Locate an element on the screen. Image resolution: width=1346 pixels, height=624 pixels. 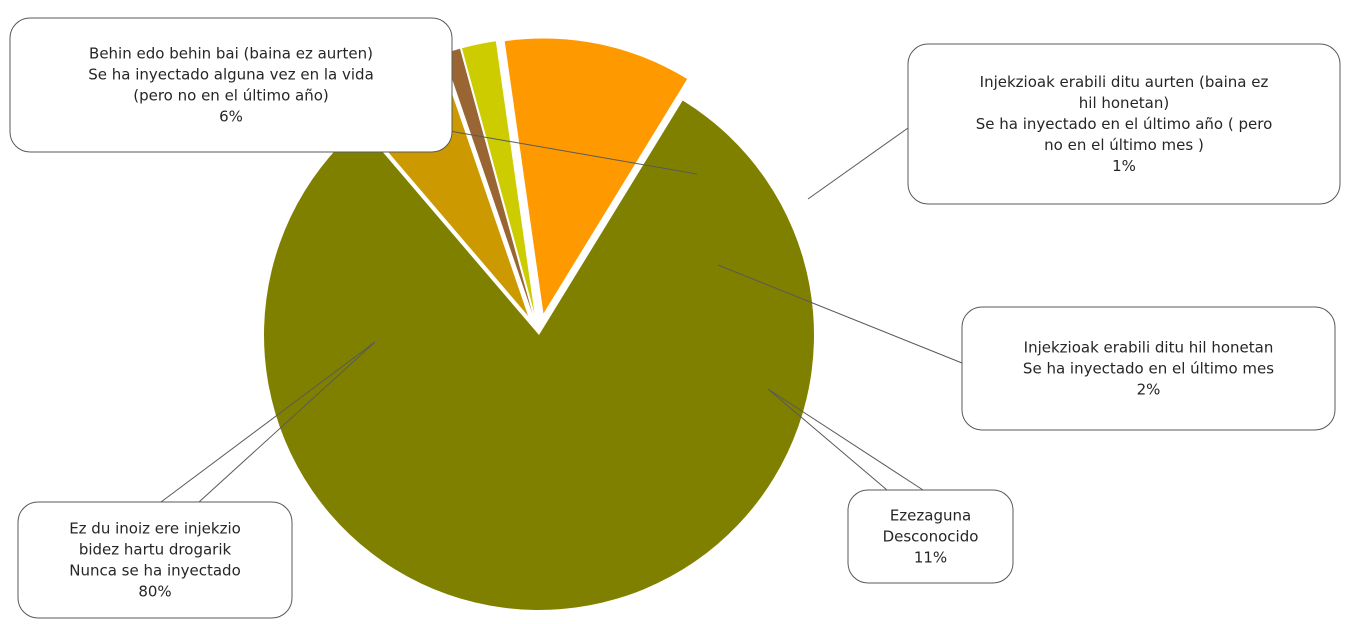
callout-label-line: bidez hartu drogarik is located at coordinates (155, 550).